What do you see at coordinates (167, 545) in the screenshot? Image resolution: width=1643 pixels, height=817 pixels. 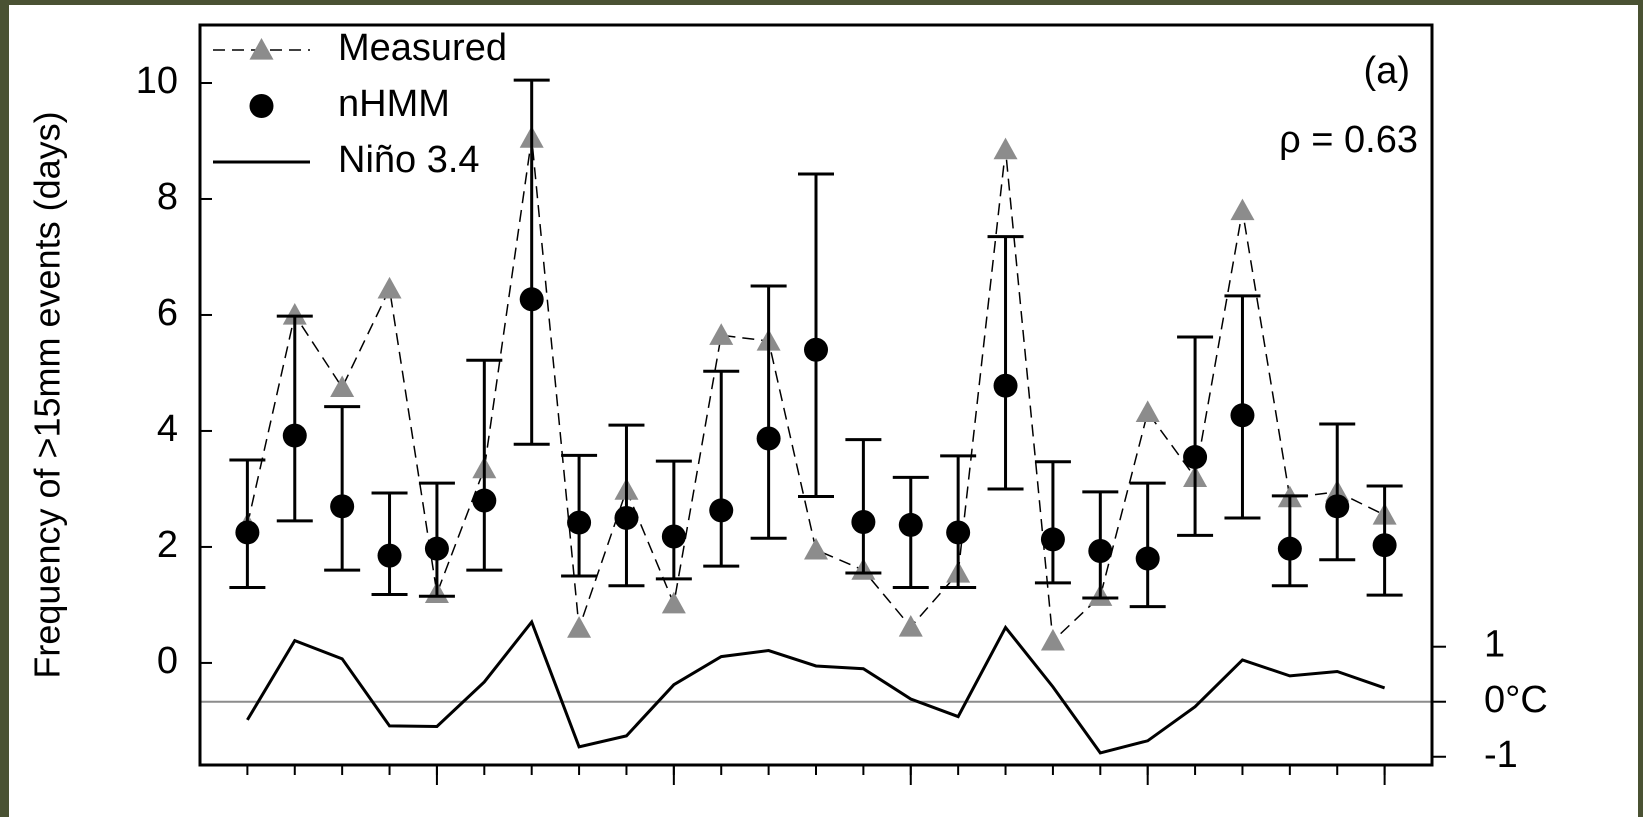 I see `y-tick-label: 2` at bounding box center [167, 545].